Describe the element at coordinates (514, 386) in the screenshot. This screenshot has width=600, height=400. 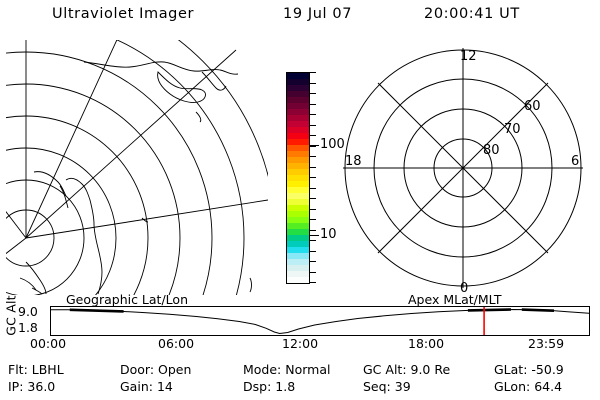
I see `status-label: GLon:` at that location.